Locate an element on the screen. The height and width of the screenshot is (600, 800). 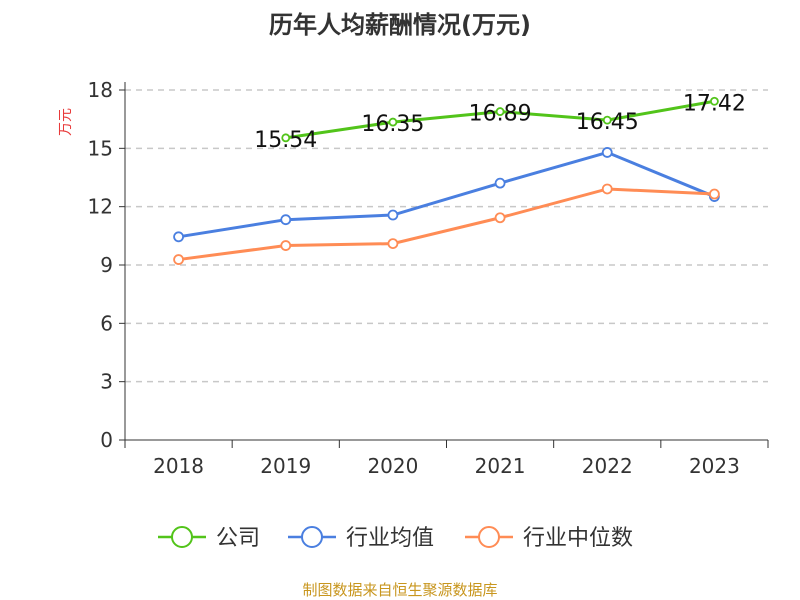
y-axis-label: 万元 is located at coordinates (66, 122).